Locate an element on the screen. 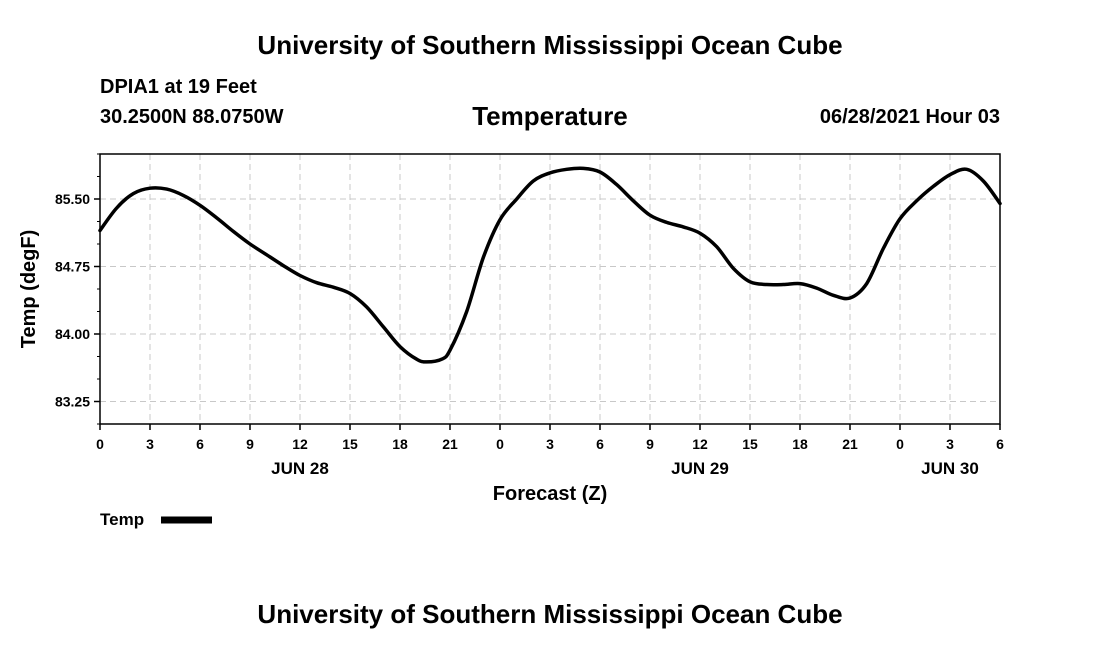 Image resolution: width=1100 pixels, height=650 pixels. y-tick-label: 84.75 is located at coordinates (72, 267).